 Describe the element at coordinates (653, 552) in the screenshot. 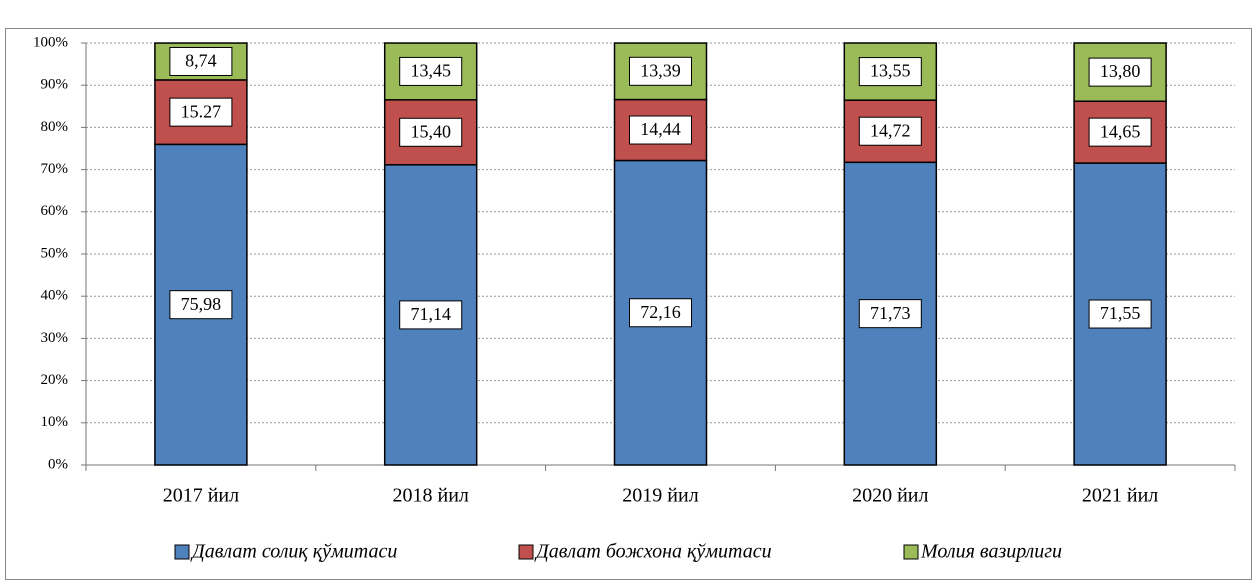

I see `legend-label: Давлат божхона қўмитаси` at that location.